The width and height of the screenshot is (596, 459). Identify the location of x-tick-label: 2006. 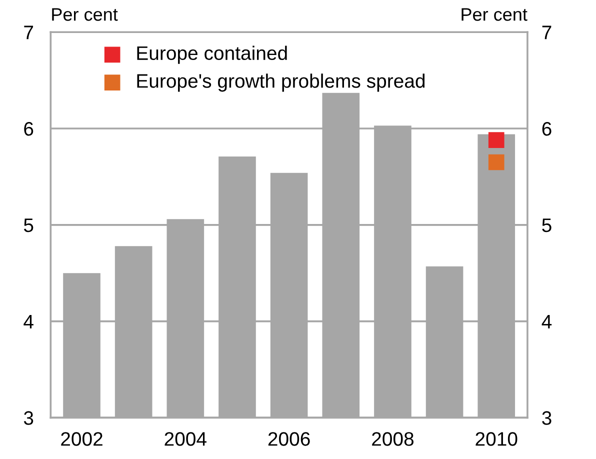
(289, 439).